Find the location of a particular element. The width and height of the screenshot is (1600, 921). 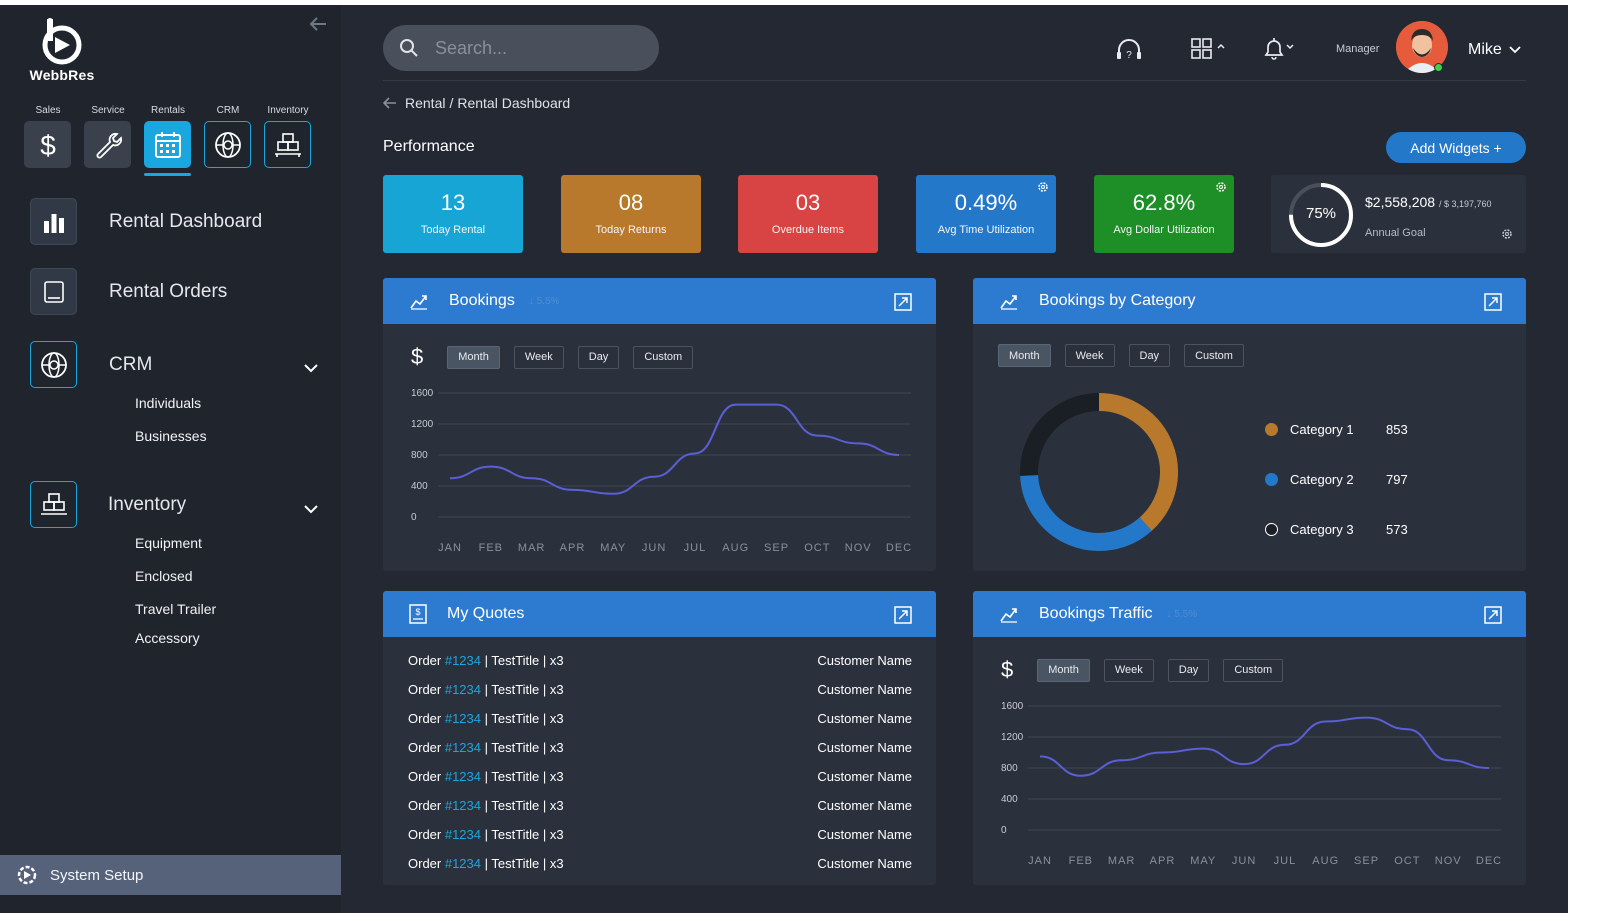

kpi-card-today-rental: 13 Today Rental is located at coordinates (453, 214).